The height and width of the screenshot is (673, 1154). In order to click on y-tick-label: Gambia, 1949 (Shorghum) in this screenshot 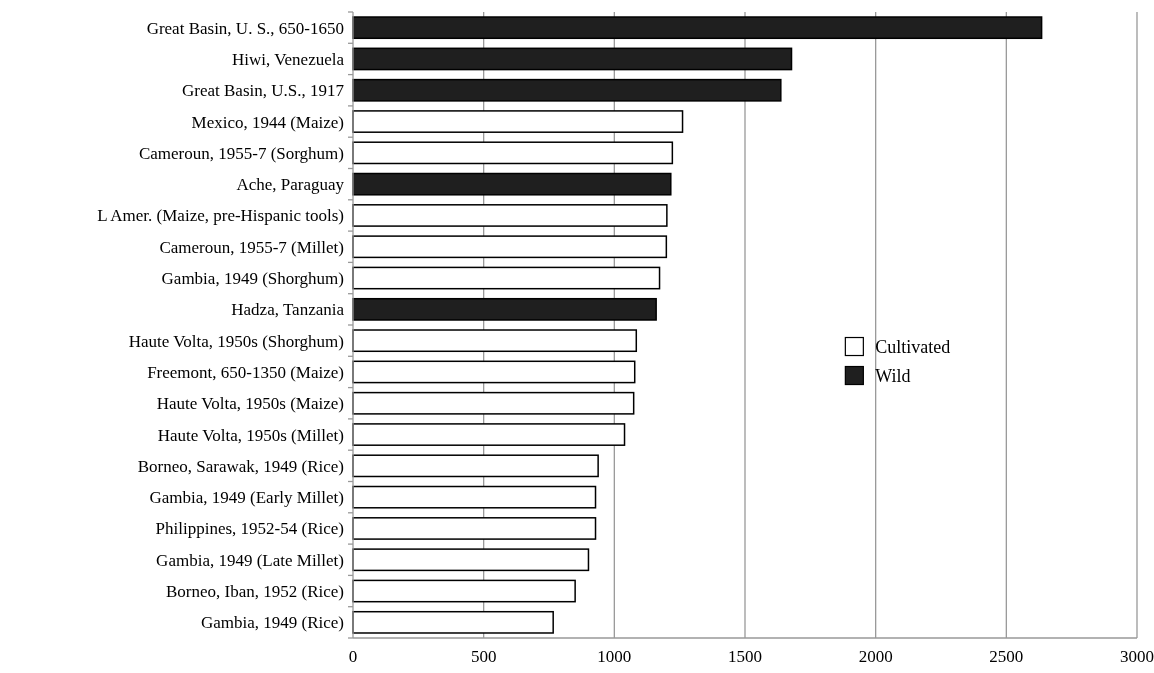, I will do `click(252, 278)`.